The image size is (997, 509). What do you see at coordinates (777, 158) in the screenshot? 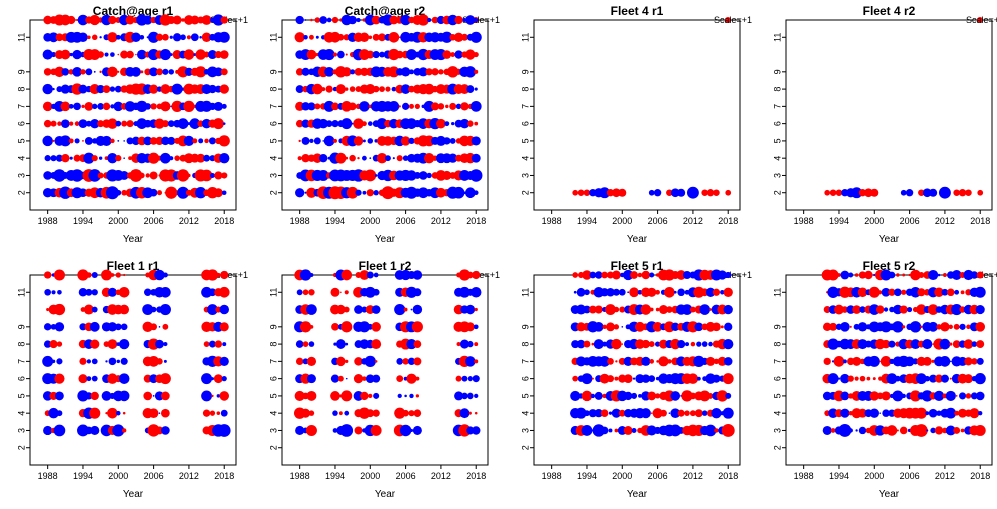
I see `y-tick-label: 4` at bounding box center [777, 158].